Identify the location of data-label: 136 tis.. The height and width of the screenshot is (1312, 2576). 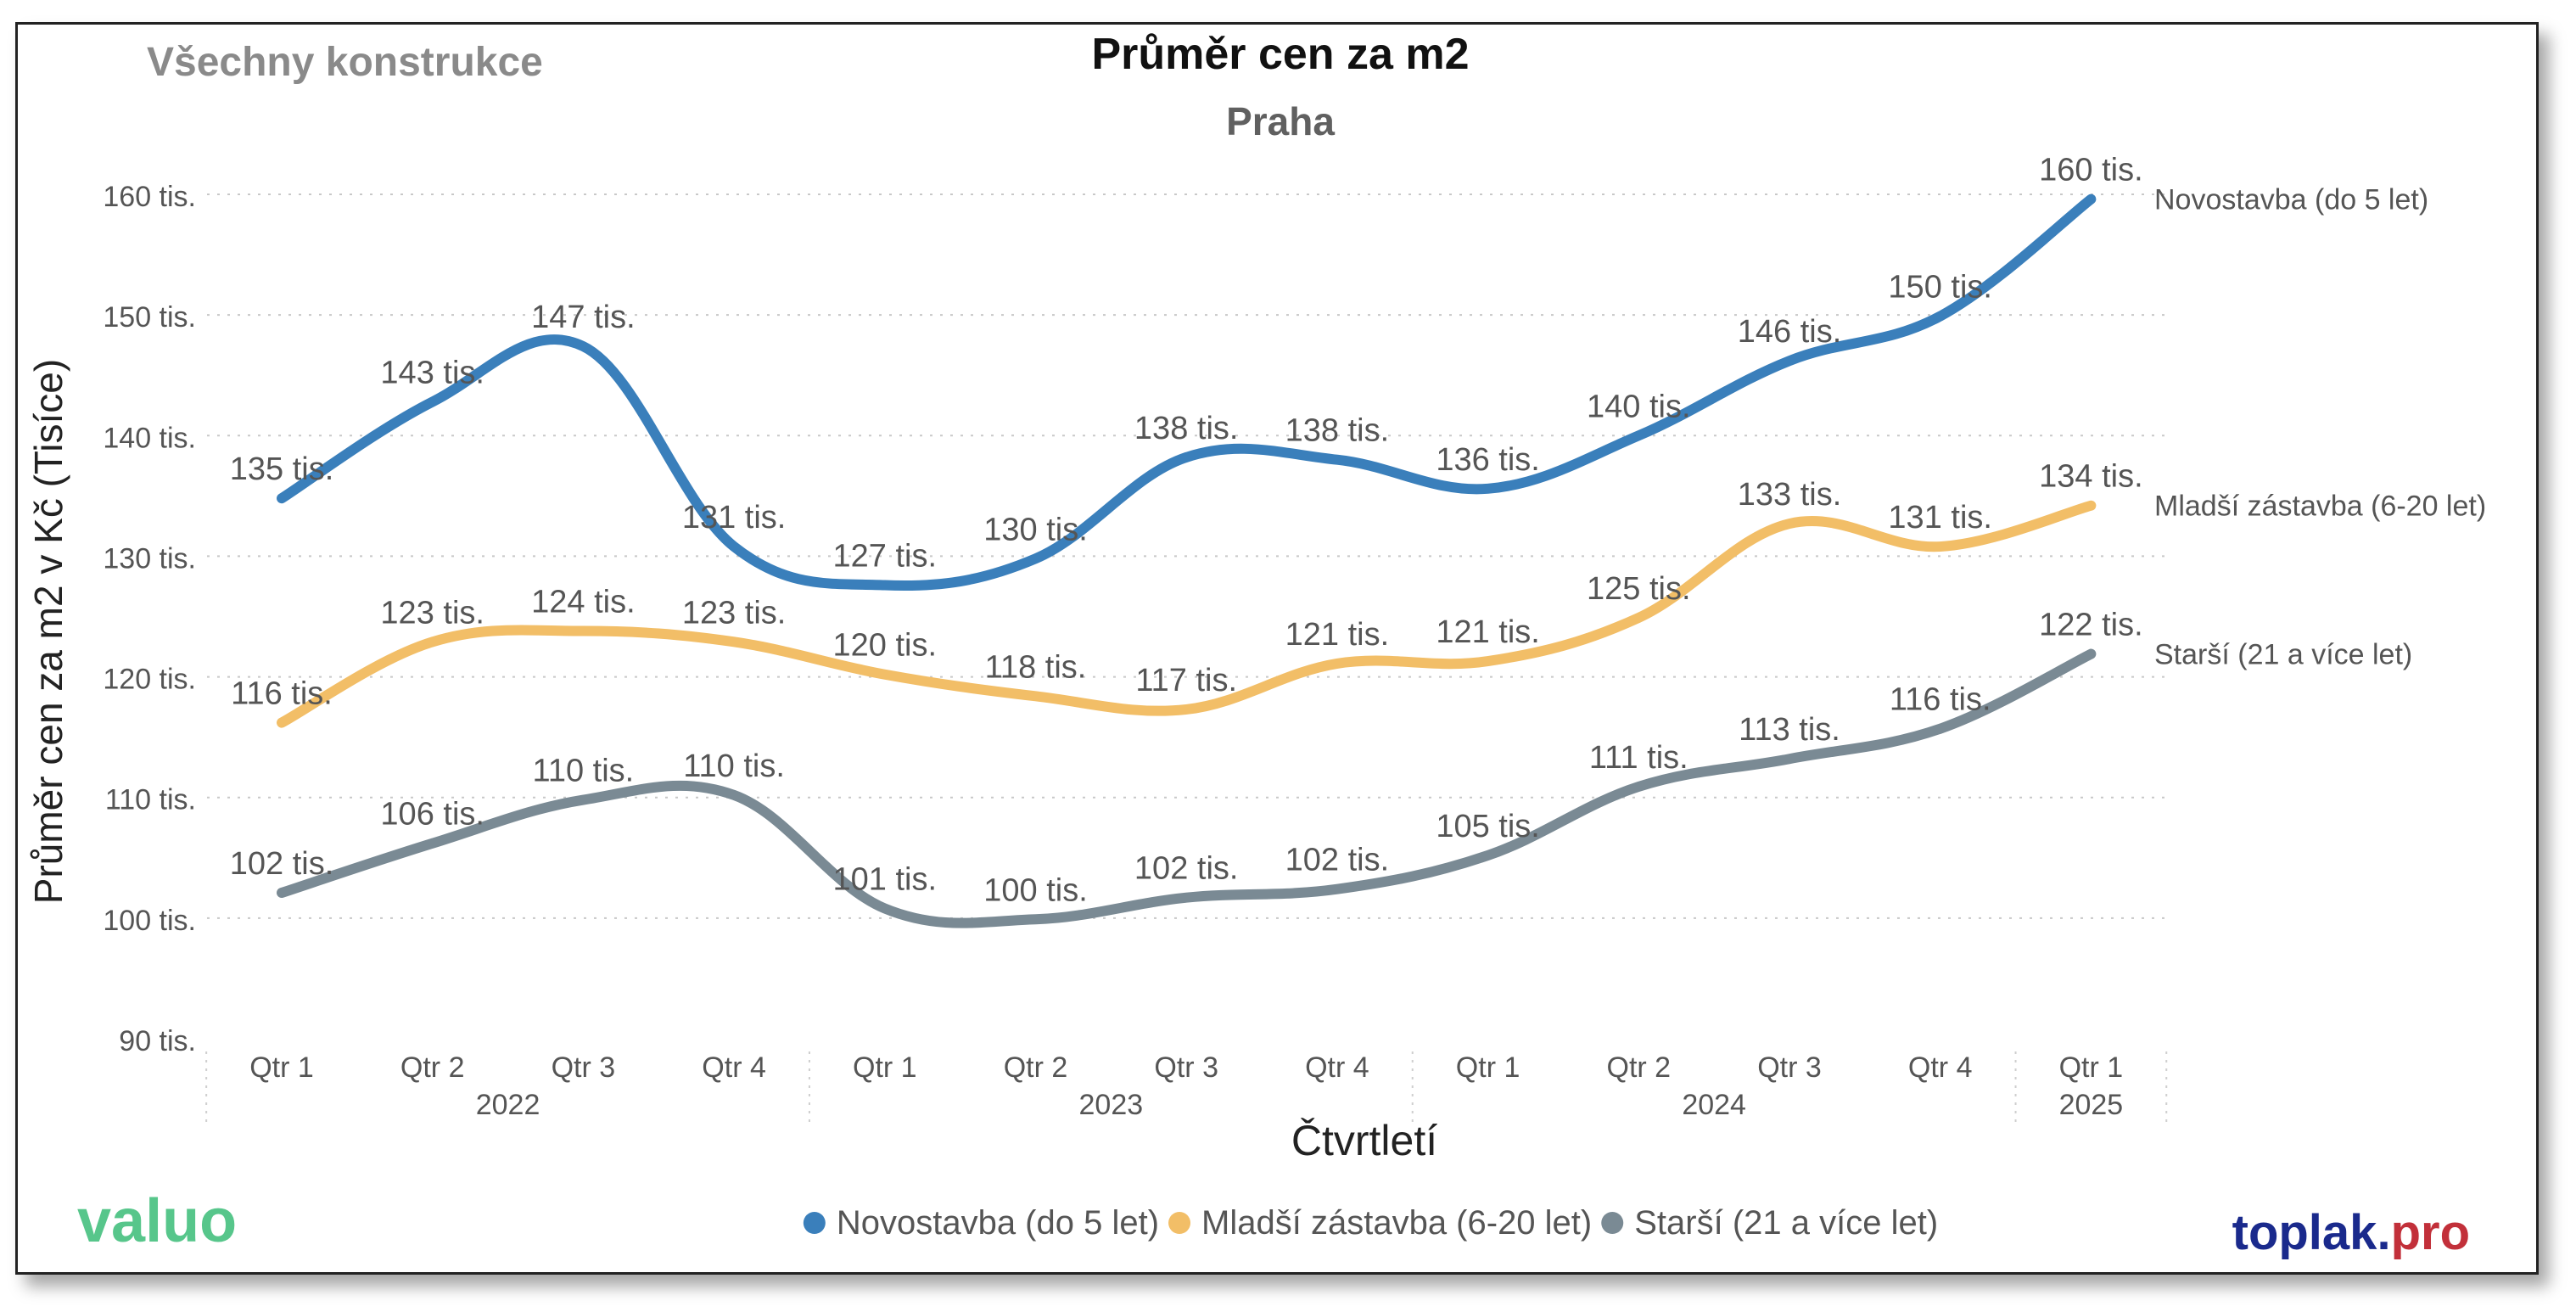
(1488, 460).